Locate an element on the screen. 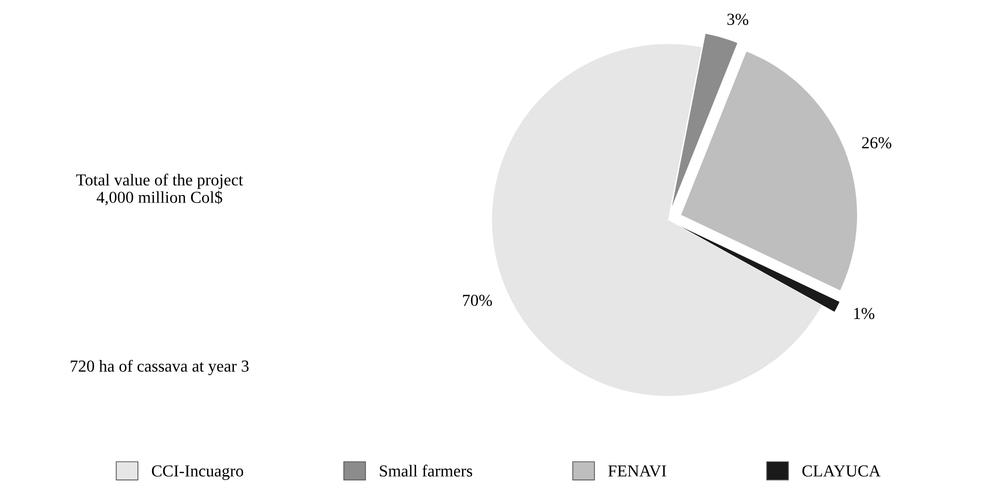 This screenshot has height=500, width=997. legend-label: CCI-Incuagro is located at coordinates (198, 472).